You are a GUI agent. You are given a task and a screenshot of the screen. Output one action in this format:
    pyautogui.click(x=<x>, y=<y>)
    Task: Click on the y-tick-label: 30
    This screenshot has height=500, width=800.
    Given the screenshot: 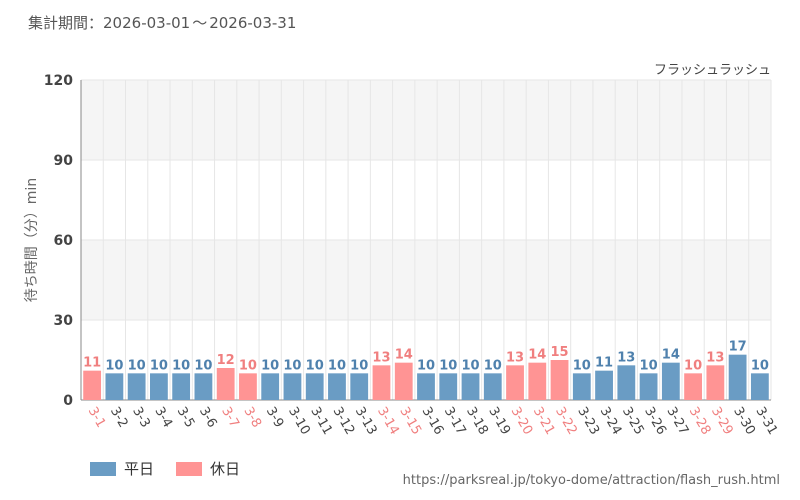 What is the action you would take?
    pyautogui.click(x=64, y=321)
    